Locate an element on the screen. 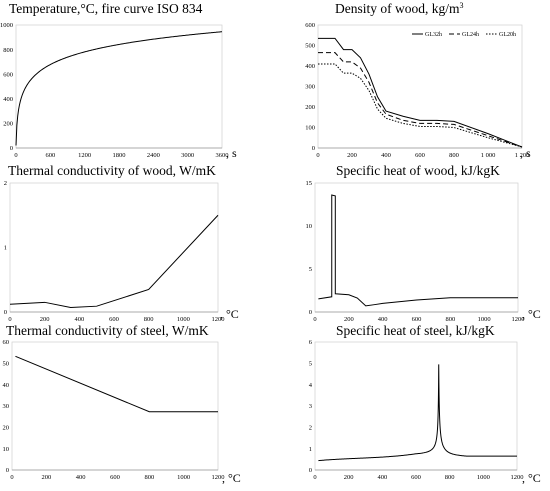  chart-title: Thermal conductivity of steel, W/mK is located at coordinates (107, 330).